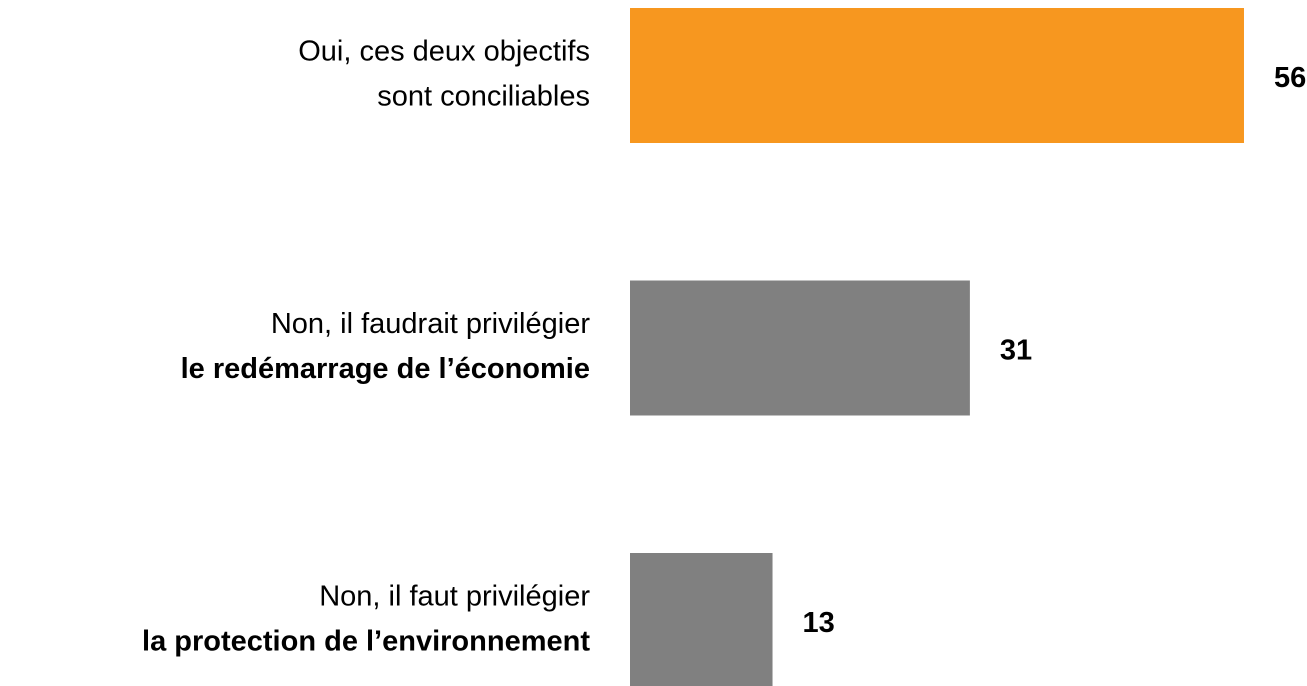 Image resolution: width=1307 pixels, height=686 pixels. I want to click on category-label: Non, il faut privilégier, so click(454, 597).